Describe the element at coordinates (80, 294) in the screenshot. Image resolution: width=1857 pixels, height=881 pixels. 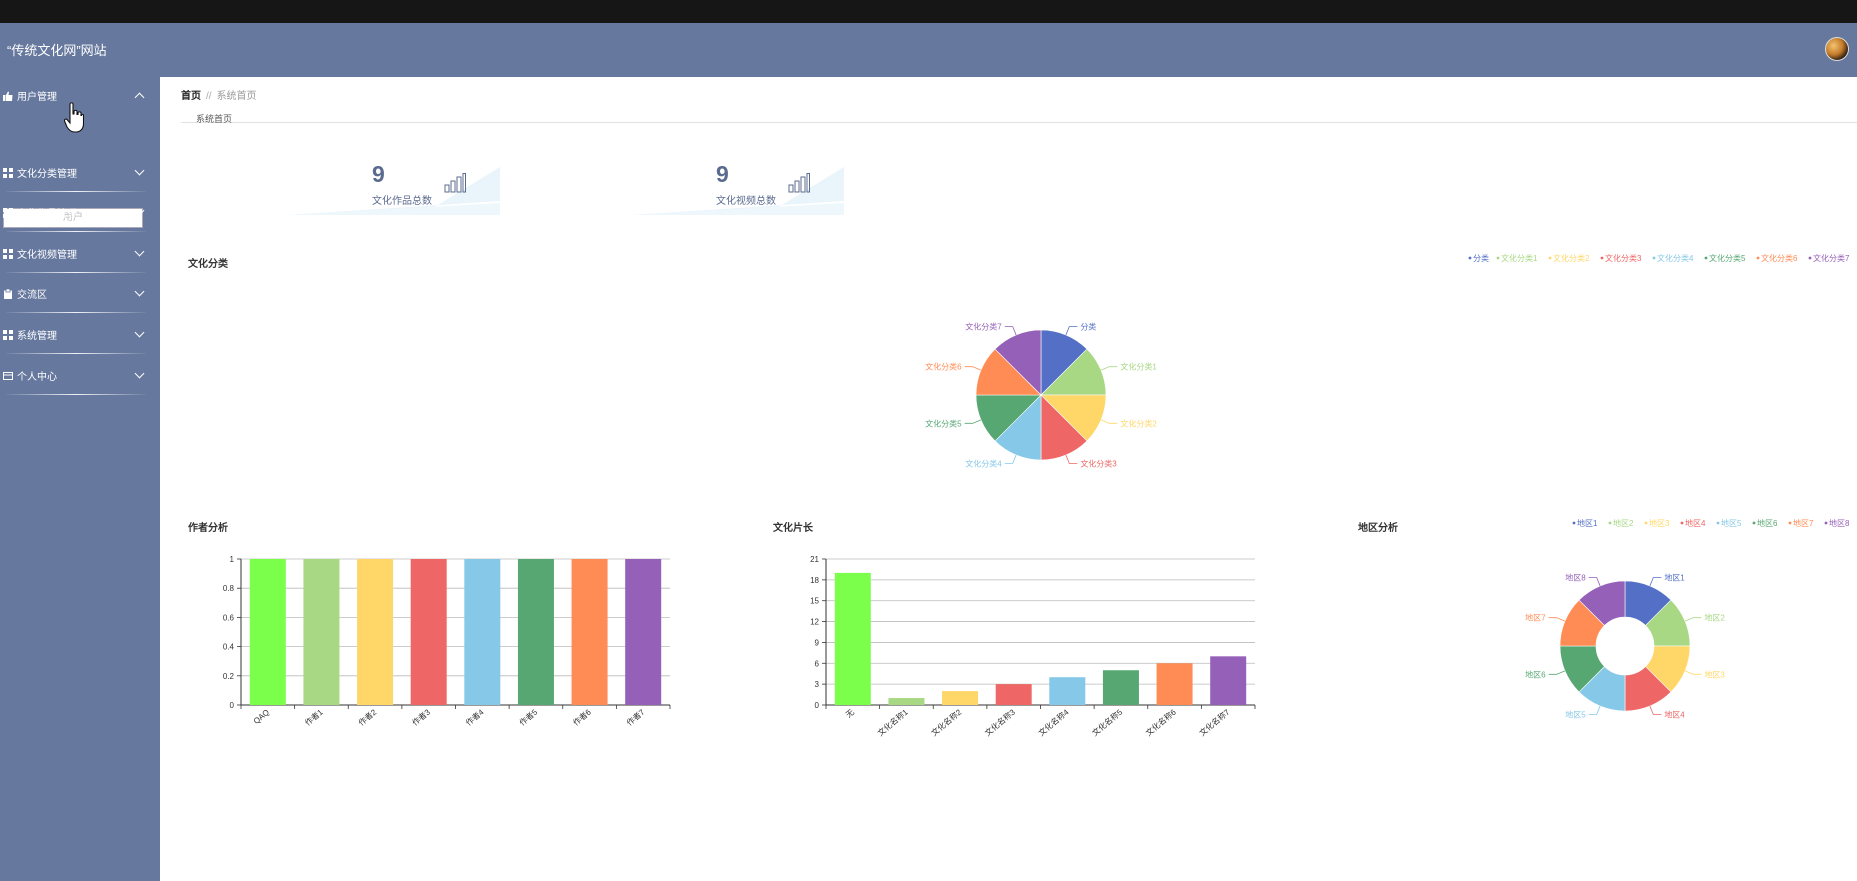
I see `sidebar-item-forum: 交流区` at that location.